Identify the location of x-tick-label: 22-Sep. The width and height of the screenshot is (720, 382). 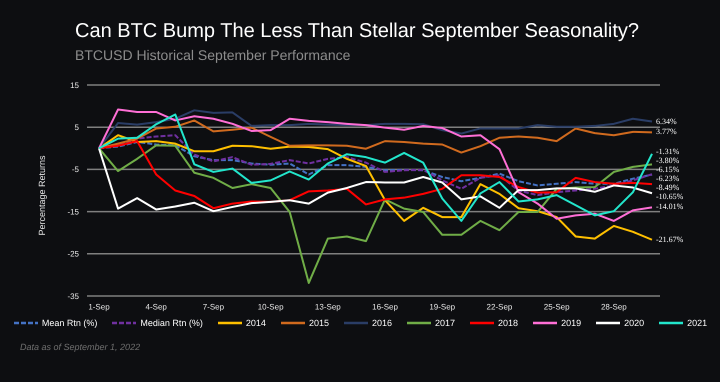
(499, 307).